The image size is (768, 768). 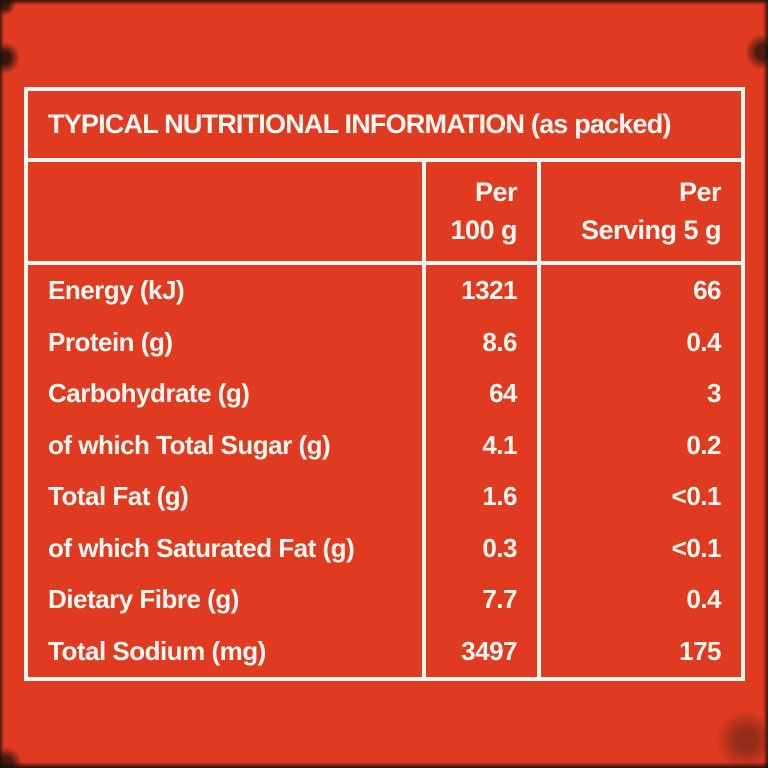 I want to click on value-per-100g: 3497, so click(x=479, y=651).